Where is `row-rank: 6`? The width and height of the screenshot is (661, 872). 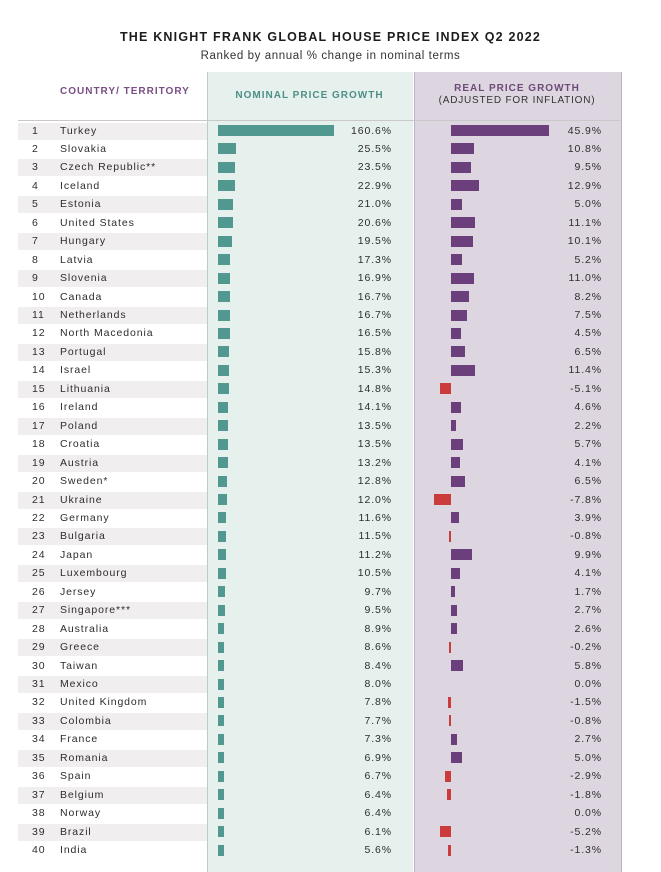
row-rank: 6 is located at coordinates (35, 222).